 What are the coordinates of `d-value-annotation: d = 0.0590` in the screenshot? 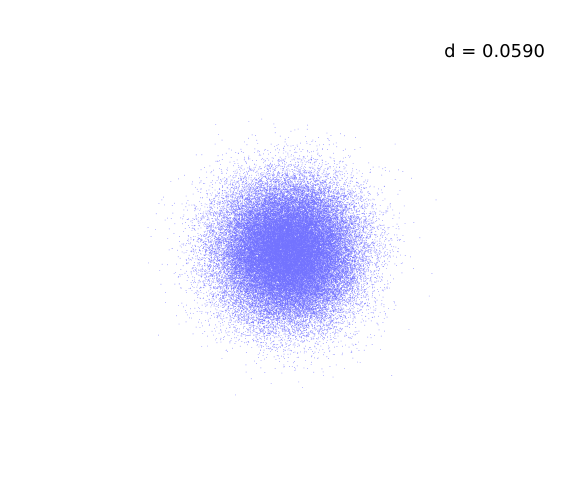 It's located at (494, 51).